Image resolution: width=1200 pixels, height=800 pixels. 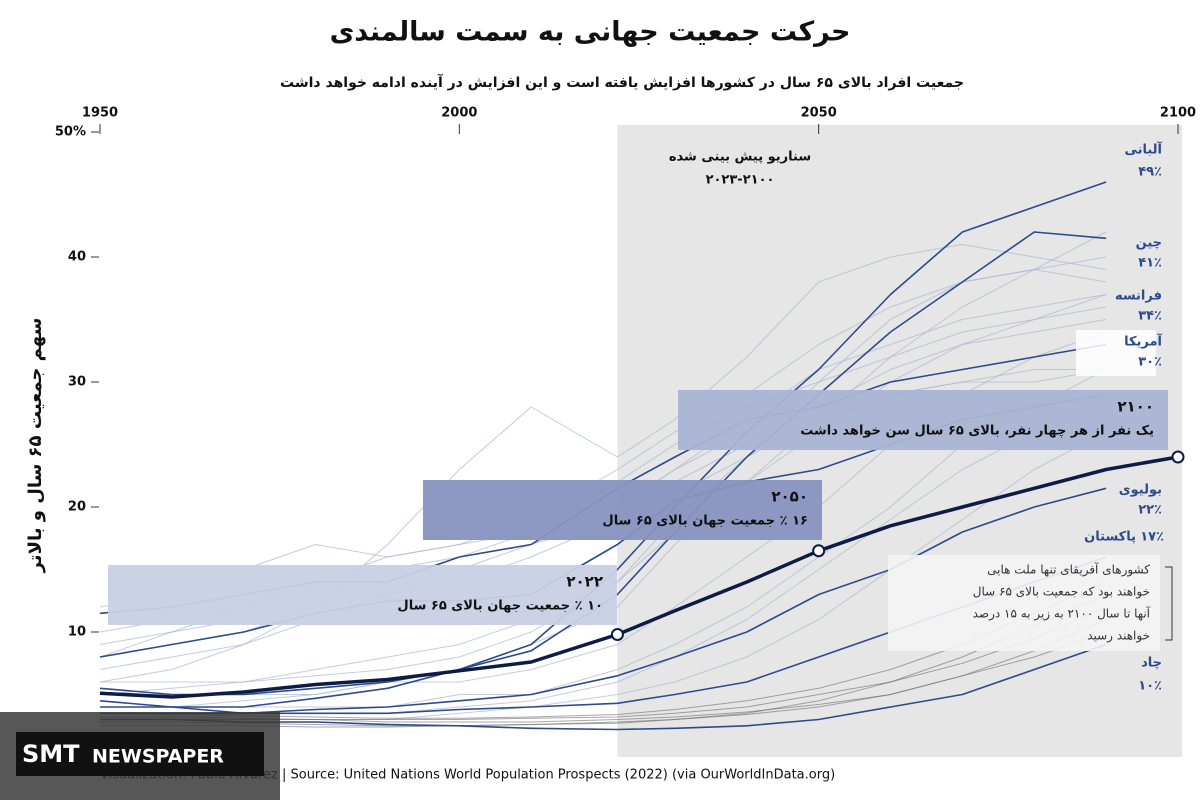 What do you see at coordinates (35, 446) in the screenshot?
I see `y-axis-label: سهم جمعیت ۶۵ سال و بالاتر` at bounding box center [35, 446].